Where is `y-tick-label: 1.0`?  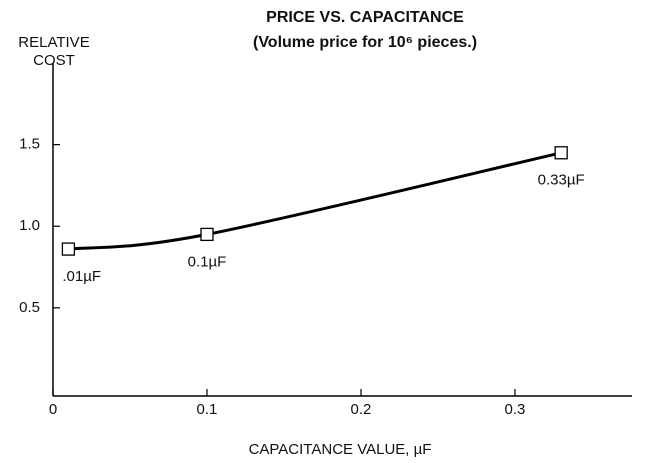
y-tick-label: 1.0 is located at coordinates (29, 225).